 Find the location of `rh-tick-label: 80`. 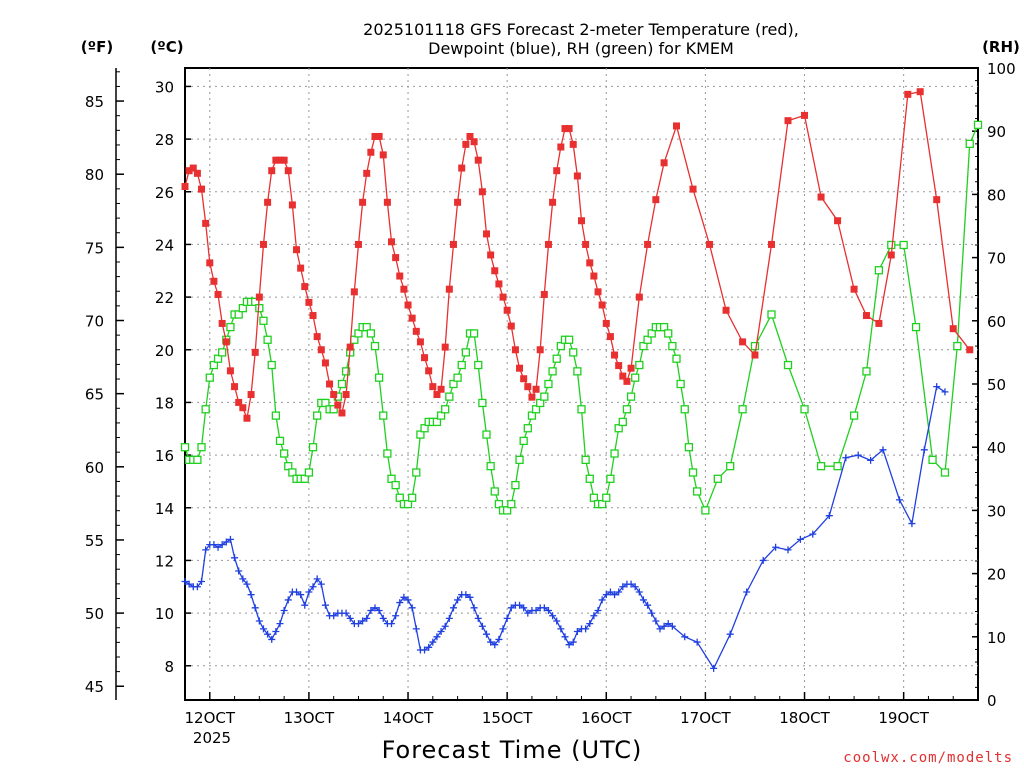

rh-tick-label: 80 is located at coordinates (996, 195).